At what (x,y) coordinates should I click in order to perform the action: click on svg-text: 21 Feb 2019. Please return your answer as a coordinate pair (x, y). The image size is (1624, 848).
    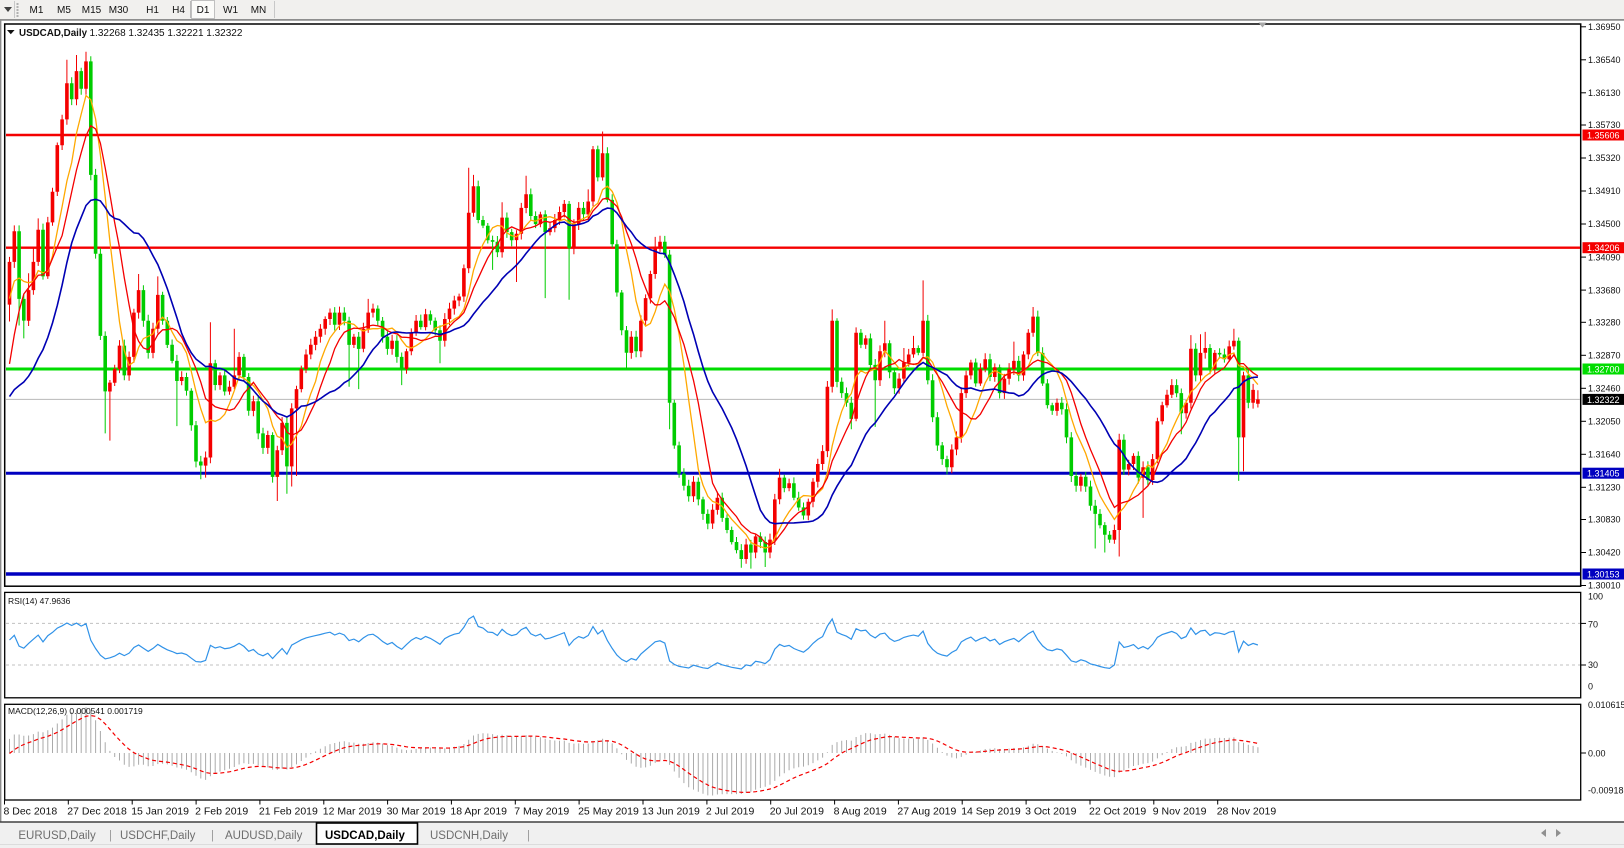
    Looking at the image, I should click on (288, 812).